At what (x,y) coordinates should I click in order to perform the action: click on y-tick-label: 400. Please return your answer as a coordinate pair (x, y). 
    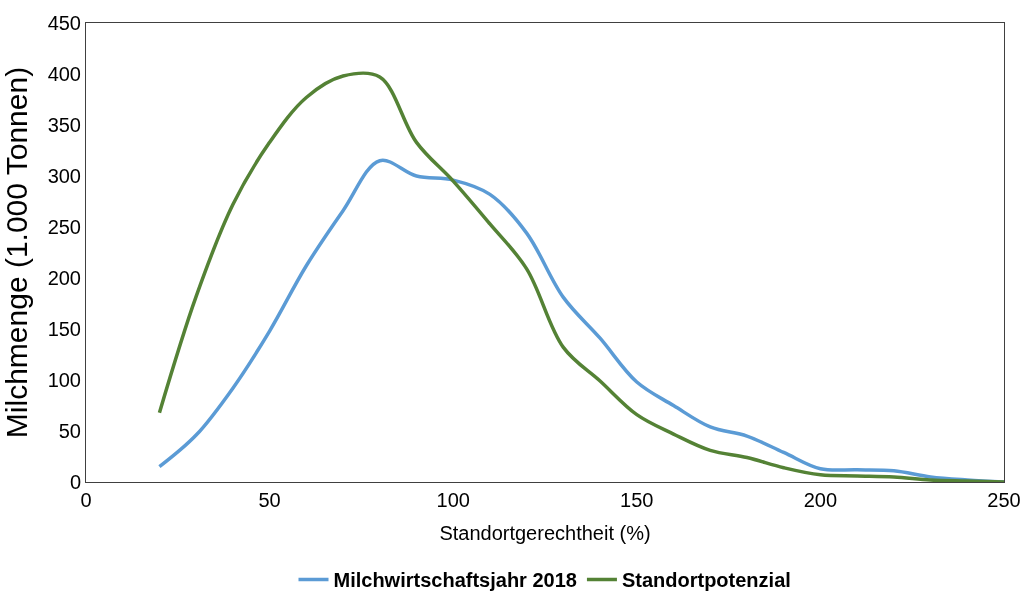
    Looking at the image, I should click on (64, 74).